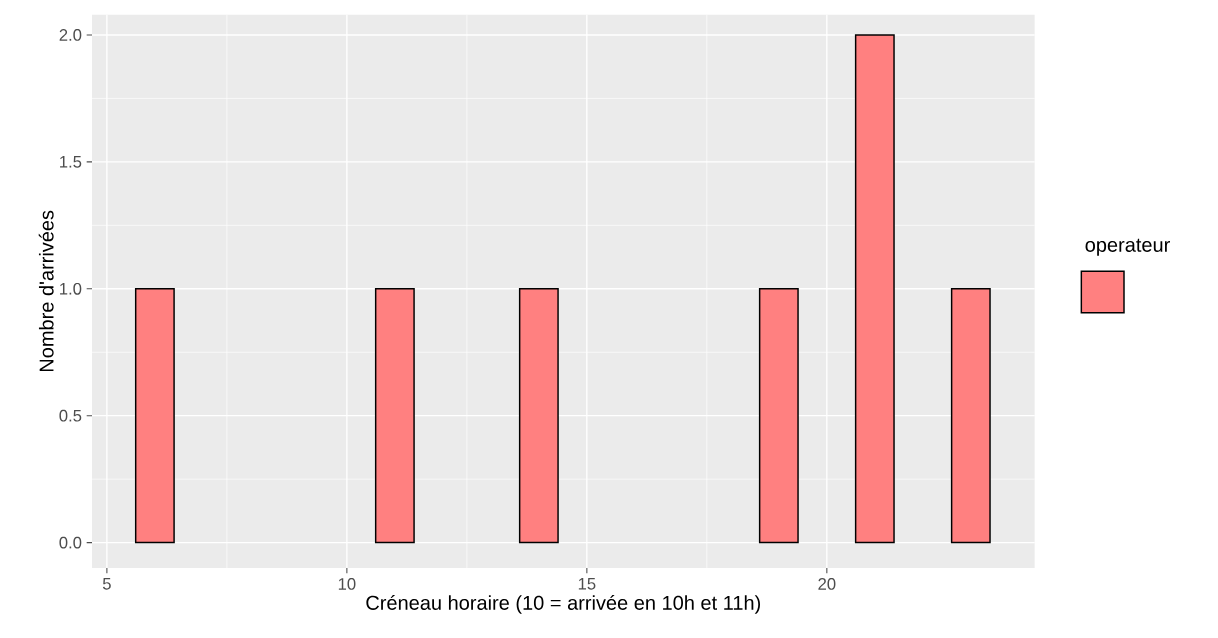 The width and height of the screenshot is (1218, 638). I want to click on y-tick-label: 0.0, so click(70, 542).